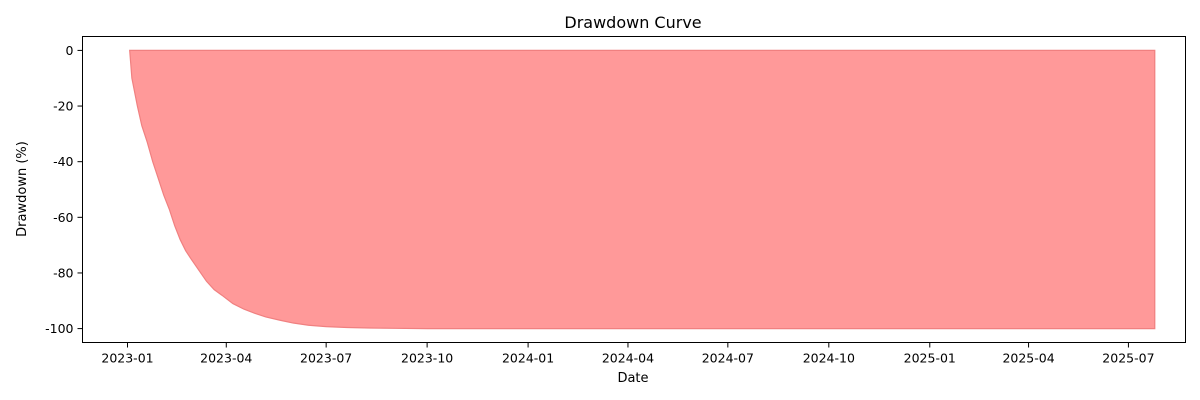  I want to click on x-tick-label: 2024-07, so click(728, 358).